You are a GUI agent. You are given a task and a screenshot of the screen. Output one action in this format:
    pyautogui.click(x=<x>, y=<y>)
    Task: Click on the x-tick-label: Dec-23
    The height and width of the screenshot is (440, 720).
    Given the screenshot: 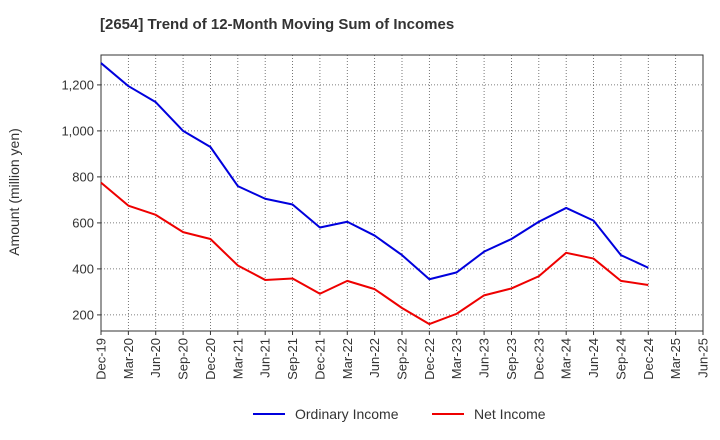 What is the action you would take?
    pyautogui.click(x=538, y=359)
    